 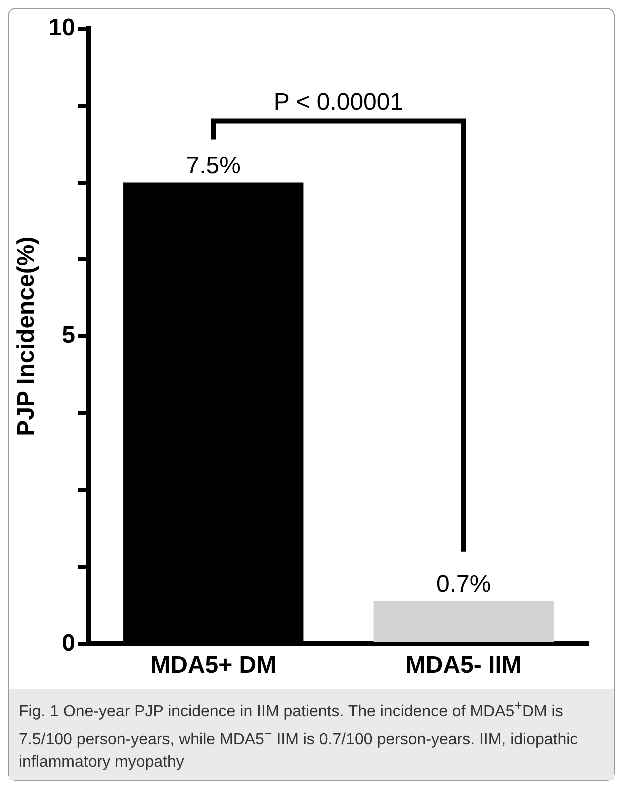 I want to click on y-tick-label: 10, so click(x=62, y=28).